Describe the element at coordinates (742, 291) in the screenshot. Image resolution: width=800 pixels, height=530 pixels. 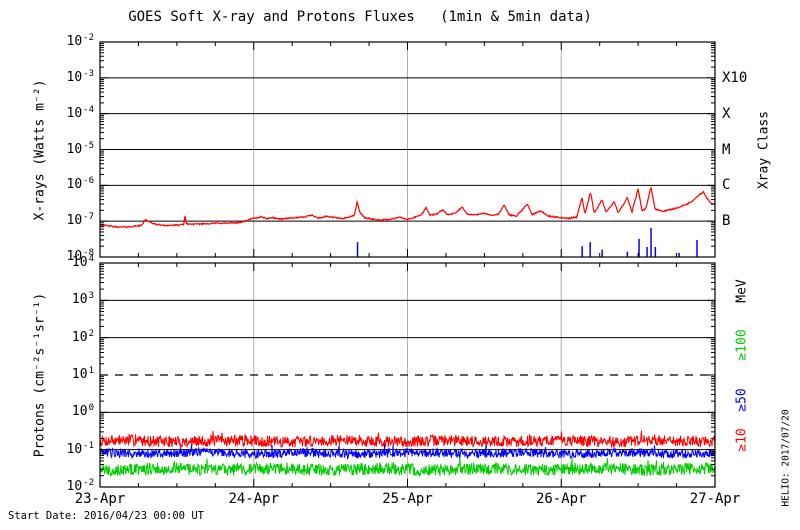
I see `mev-axis-label: MeV` at that location.